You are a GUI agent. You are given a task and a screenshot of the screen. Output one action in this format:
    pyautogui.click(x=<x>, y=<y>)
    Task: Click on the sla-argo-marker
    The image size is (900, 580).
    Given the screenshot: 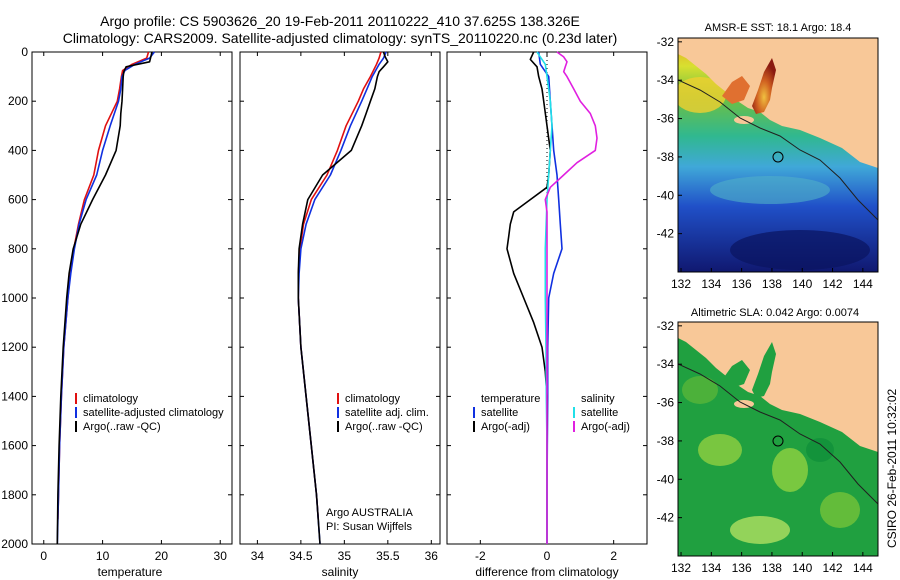 What is the action you would take?
    pyautogui.click(x=778, y=441)
    